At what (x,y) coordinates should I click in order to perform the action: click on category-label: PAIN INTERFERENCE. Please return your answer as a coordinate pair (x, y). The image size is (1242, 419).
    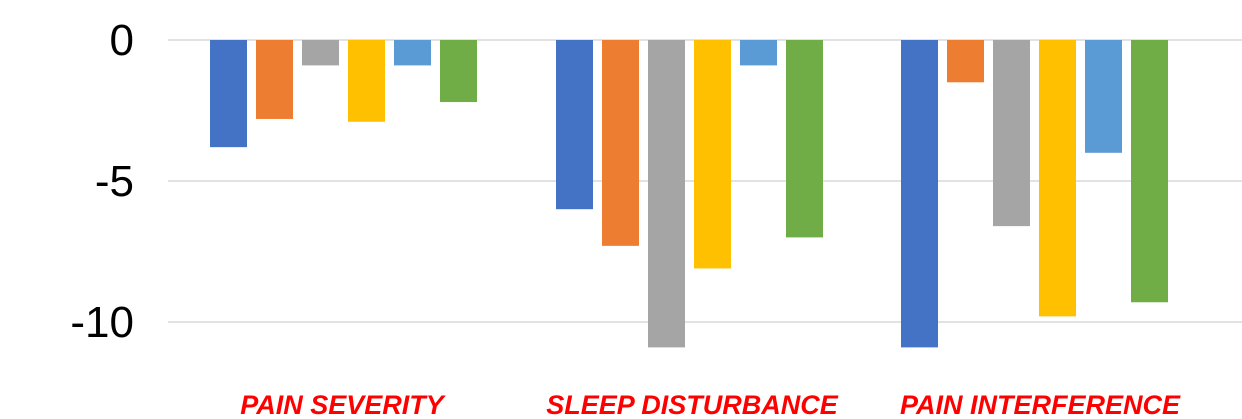
    Looking at the image, I should click on (1040, 404).